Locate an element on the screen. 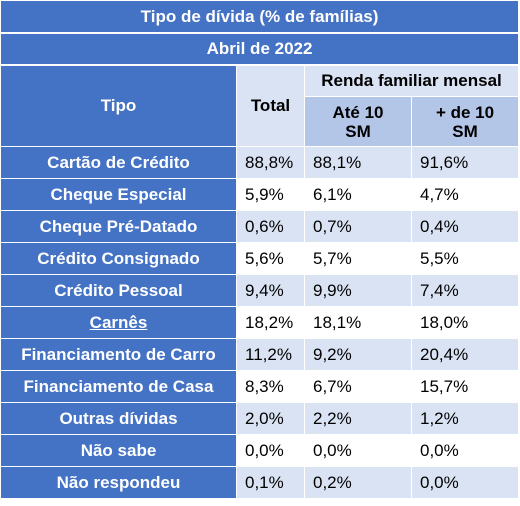  table-row: Crédito Pessoal 9,4% 9,9% 7,4% is located at coordinates (260, 290).